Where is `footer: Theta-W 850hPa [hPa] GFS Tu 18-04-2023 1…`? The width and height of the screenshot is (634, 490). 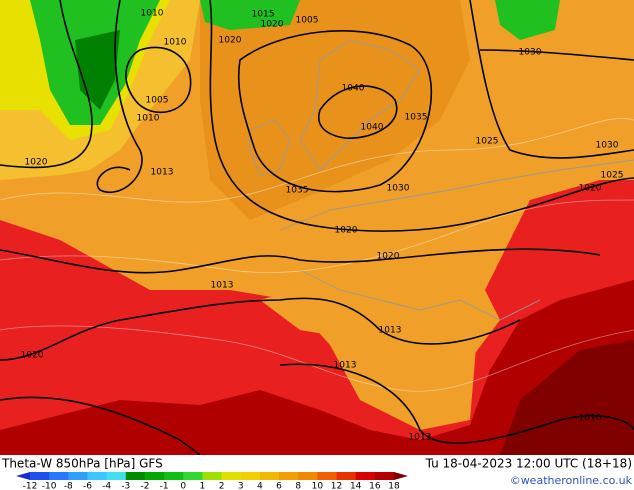
footer: Theta-W 850hPa [hPa] GFS Tu 18-04-2023 1… is located at coordinates (317, 472).